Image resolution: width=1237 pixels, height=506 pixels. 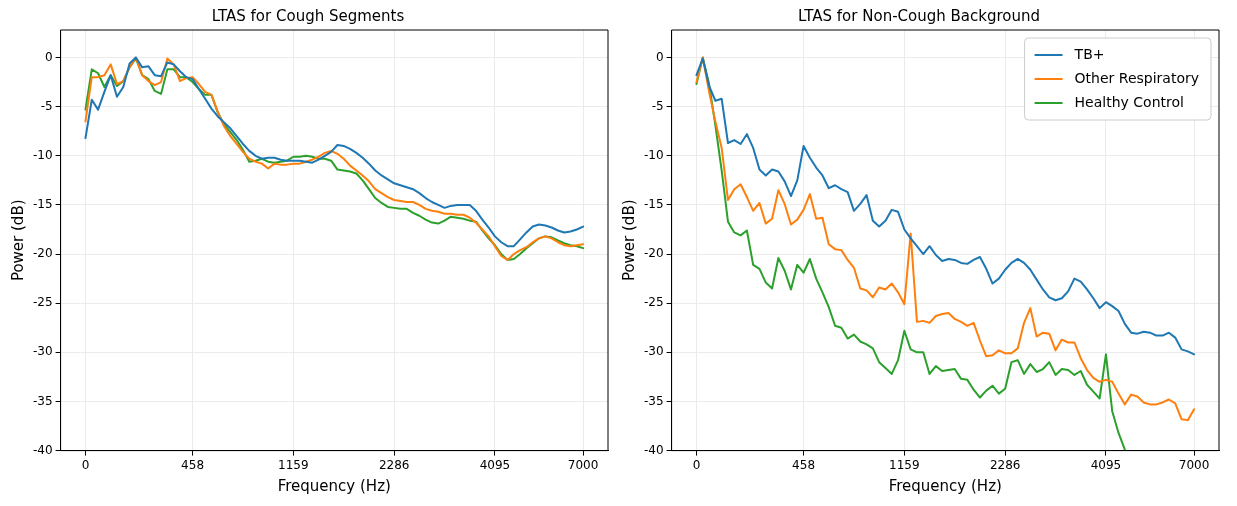 I want to click on legend-label: Healthy Control, so click(x=1129, y=101).